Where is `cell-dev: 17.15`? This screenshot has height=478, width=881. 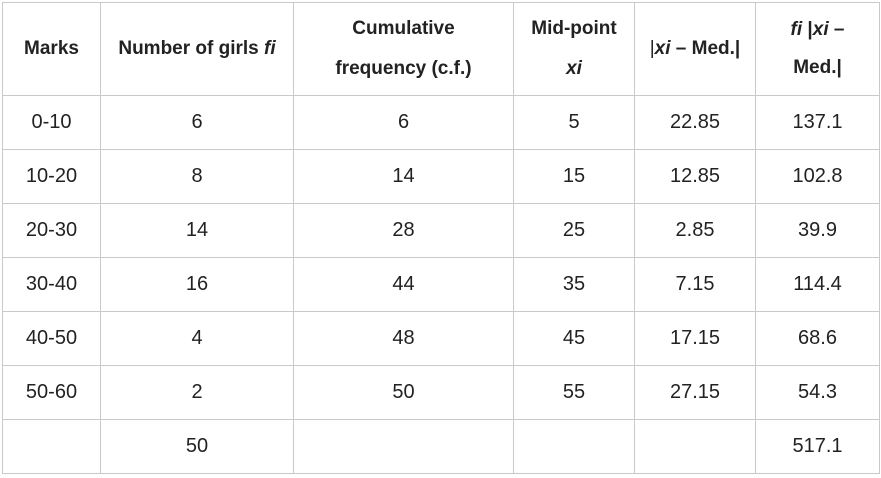 cell-dev: 17.15 is located at coordinates (695, 338).